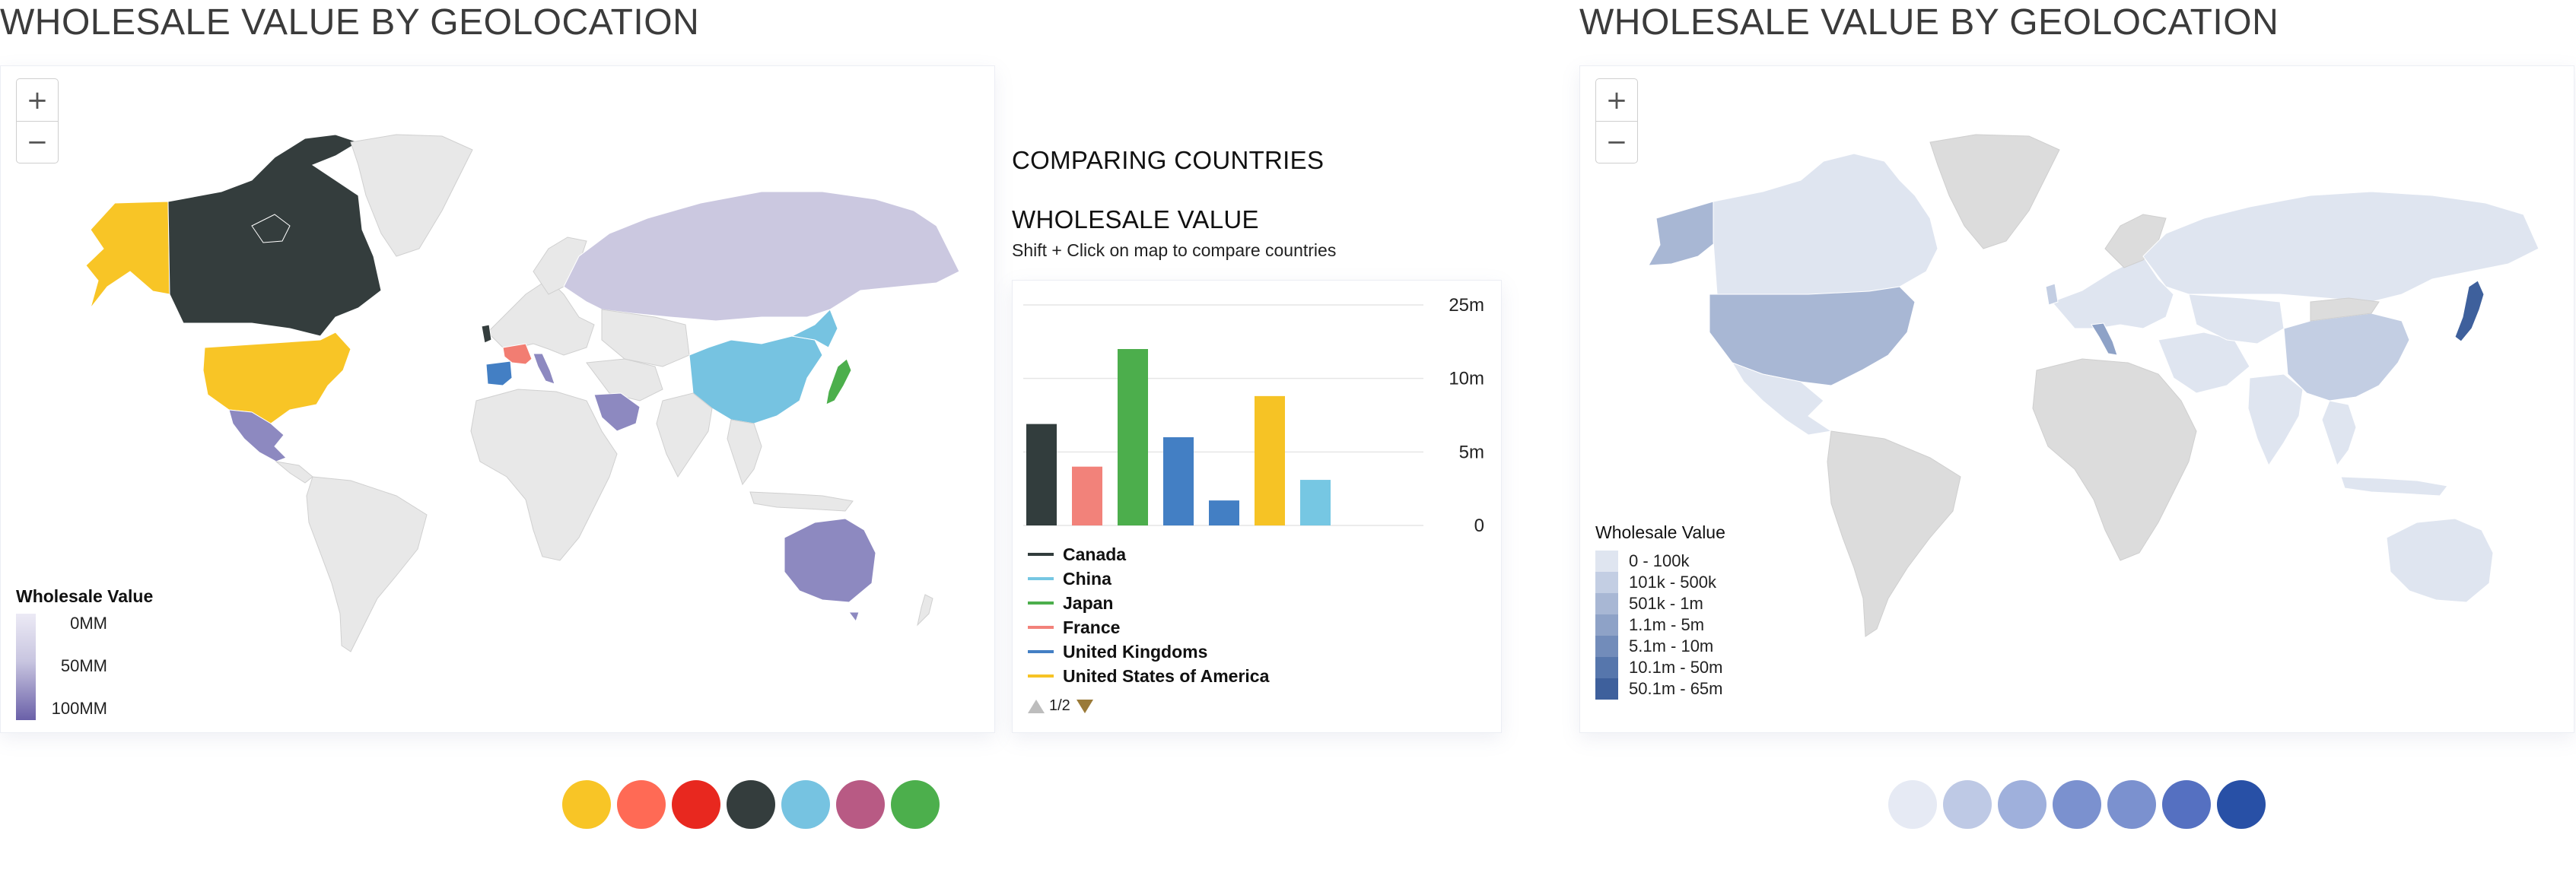 The image size is (2576, 876). I want to click on legend-item-japan: Japan, so click(1148, 603).